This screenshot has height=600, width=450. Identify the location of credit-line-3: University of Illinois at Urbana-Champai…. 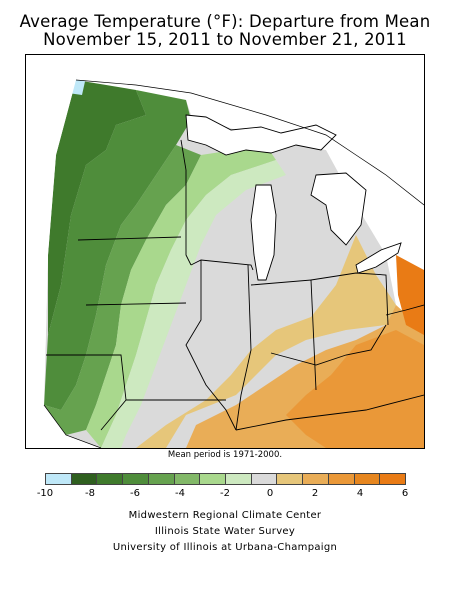
(225, 547).